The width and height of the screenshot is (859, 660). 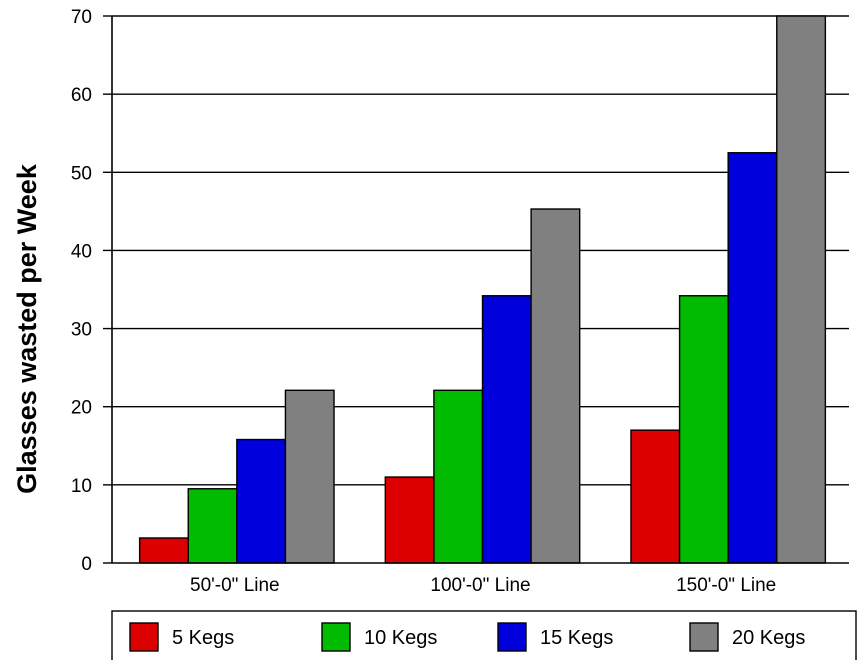 I want to click on y-tick-label: 20, so click(x=81, y=408).